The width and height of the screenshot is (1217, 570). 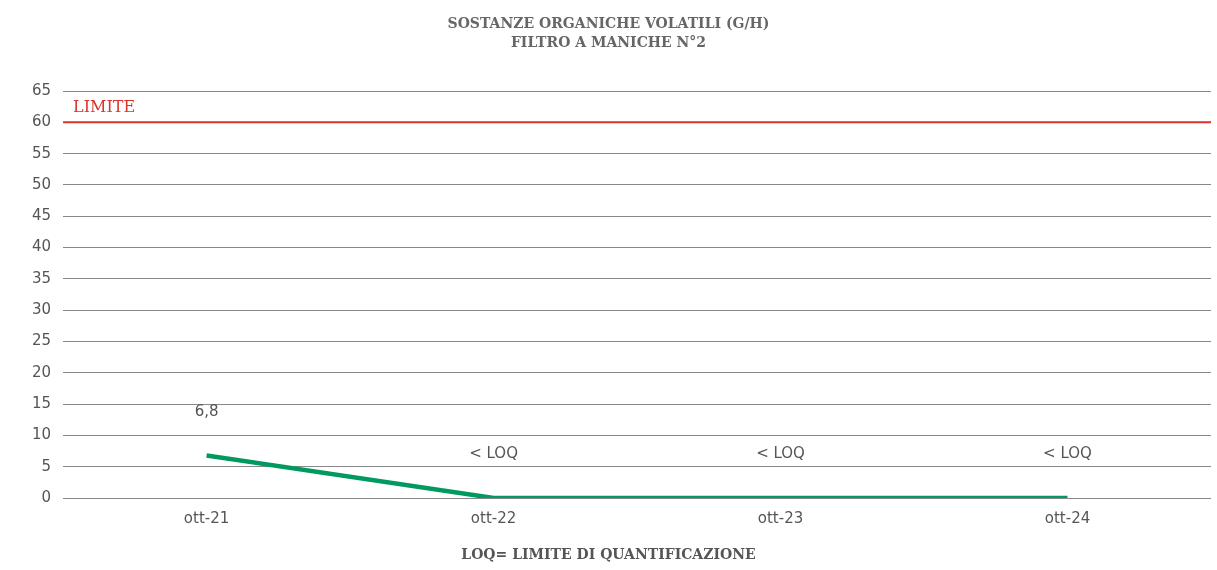 What do you see at coordinates (41, 152) in the screenshot?
I see `y-tick-label: 55` at bounding box center [41, 152].